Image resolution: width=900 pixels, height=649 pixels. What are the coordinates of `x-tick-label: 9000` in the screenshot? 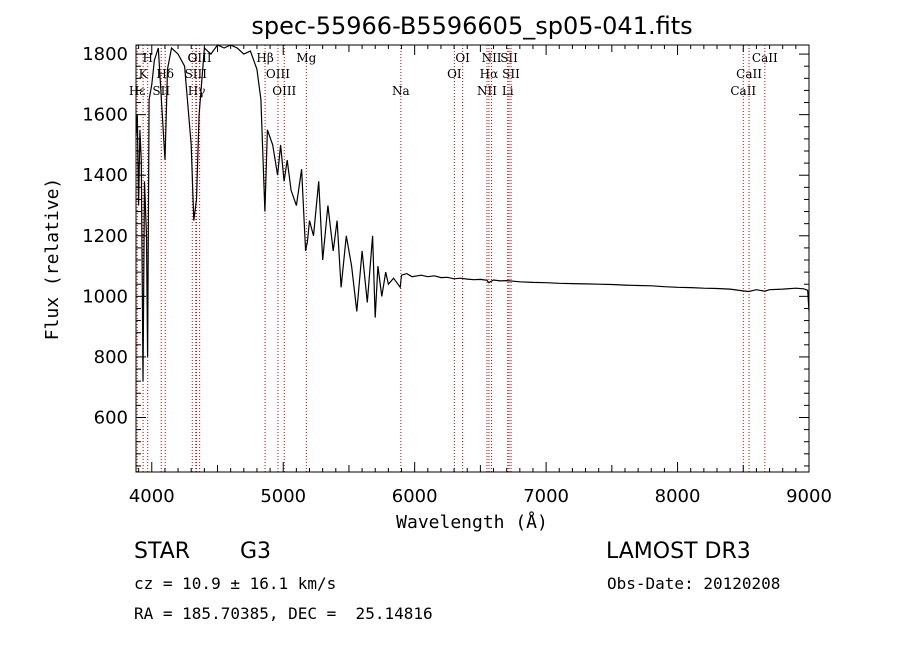 It's located at (809, 496).